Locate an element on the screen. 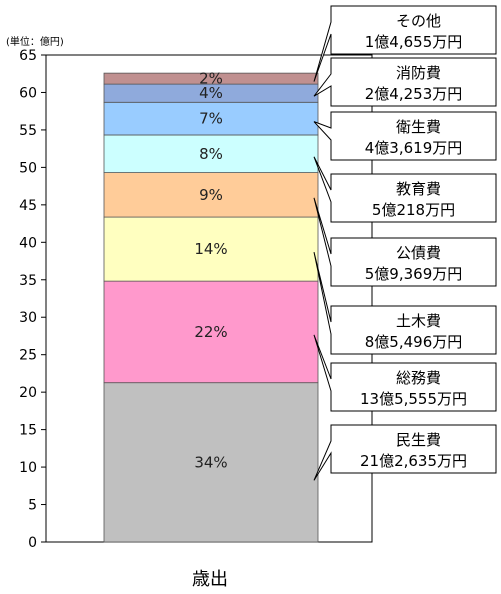  callout-amount: 1億4,655万円 is located at coordinates (414, 42).